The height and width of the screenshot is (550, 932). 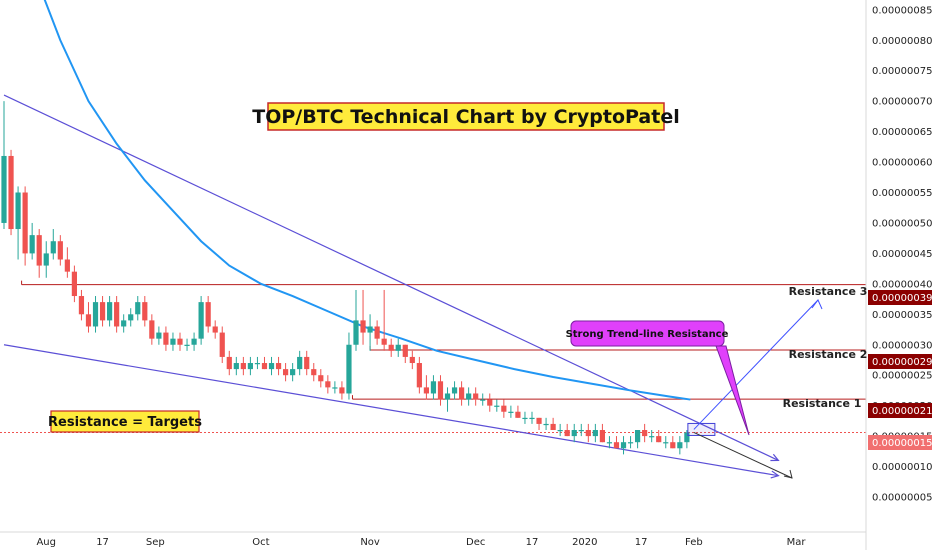 I want to click on y-tick-label: 0.0000004500, so click(x=902, y=254).